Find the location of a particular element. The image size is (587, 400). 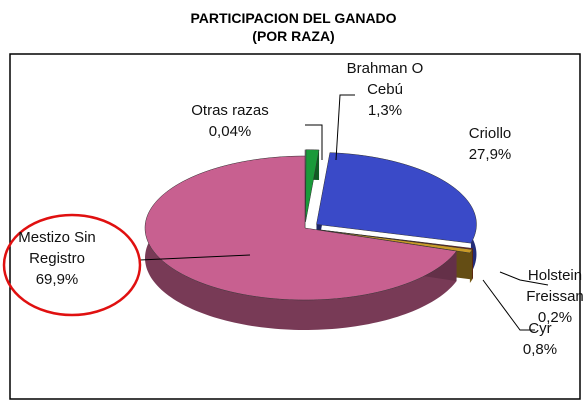

label-value: 69,9% is located at coordinates (57, 279).